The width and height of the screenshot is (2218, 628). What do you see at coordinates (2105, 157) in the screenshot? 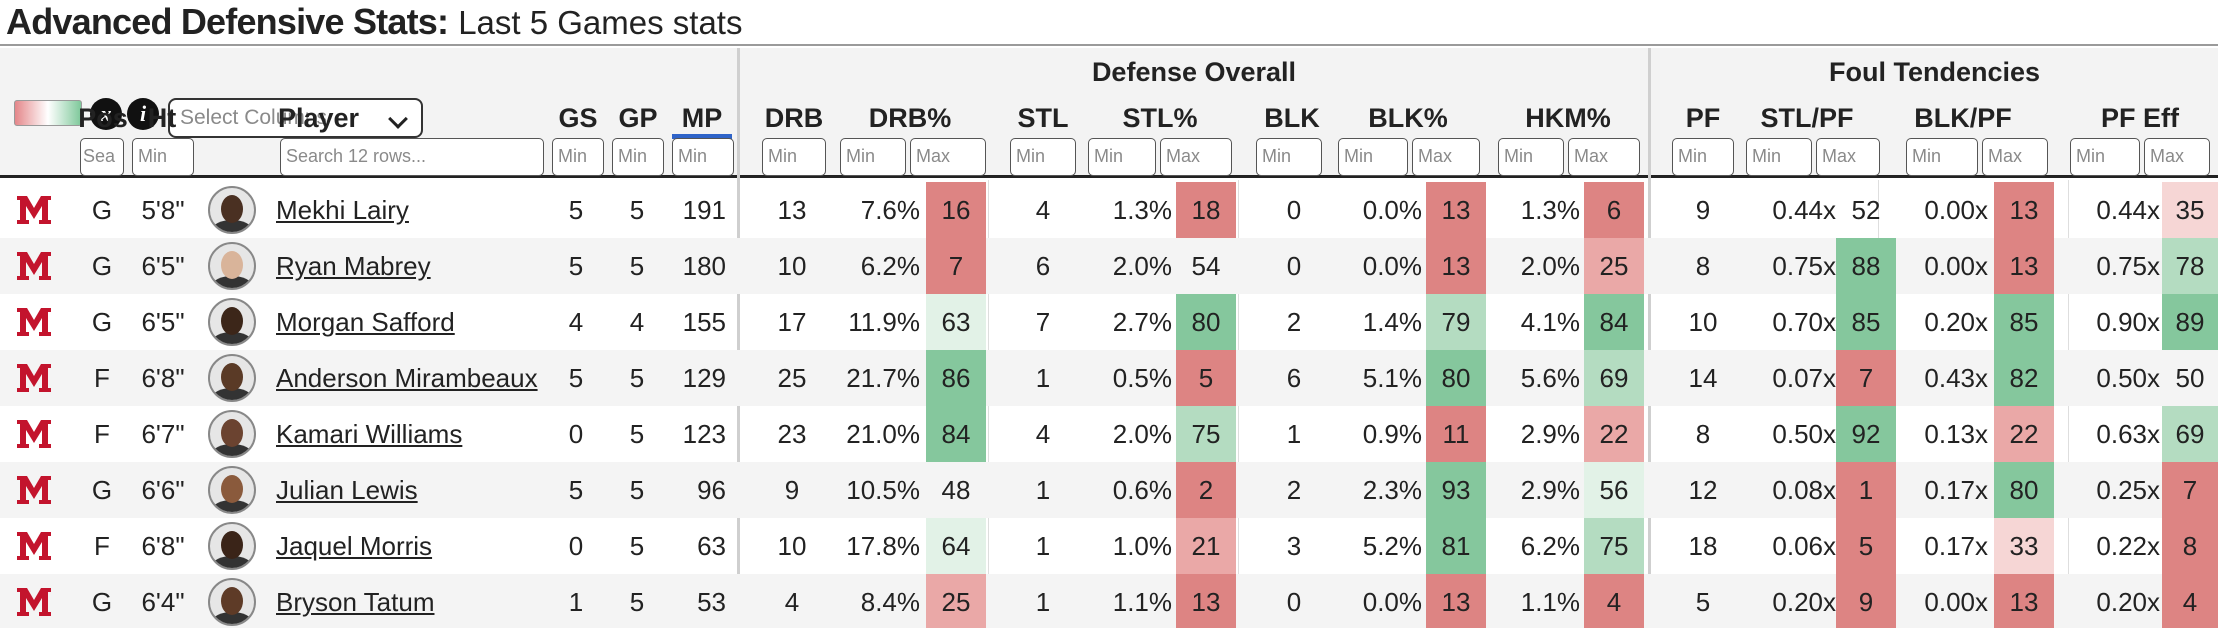
I see `pf-eff-min-input: Min` at bounding box center [2105, 157].